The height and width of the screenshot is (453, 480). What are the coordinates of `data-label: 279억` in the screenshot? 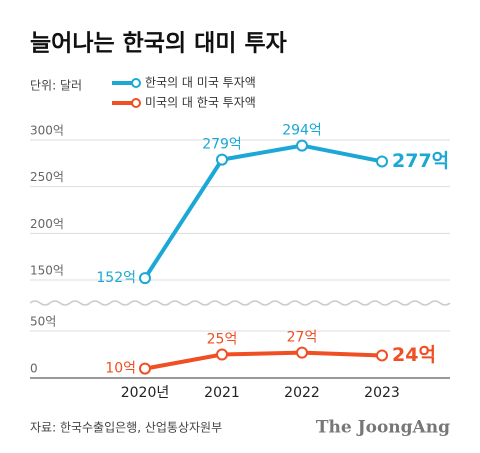 It's located at (222, 145).